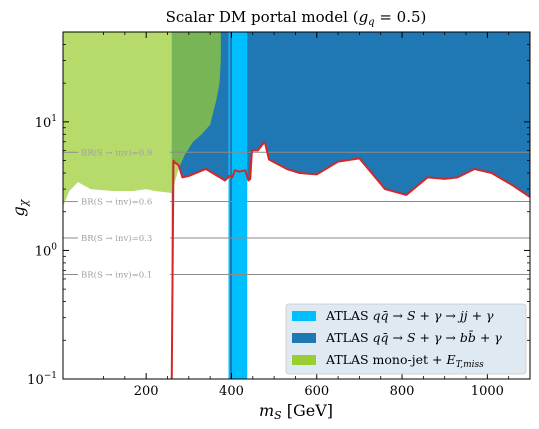 This screenshot has height=429, width=539. I want to click on y-tick-label: 10¹, so click(46, 122).